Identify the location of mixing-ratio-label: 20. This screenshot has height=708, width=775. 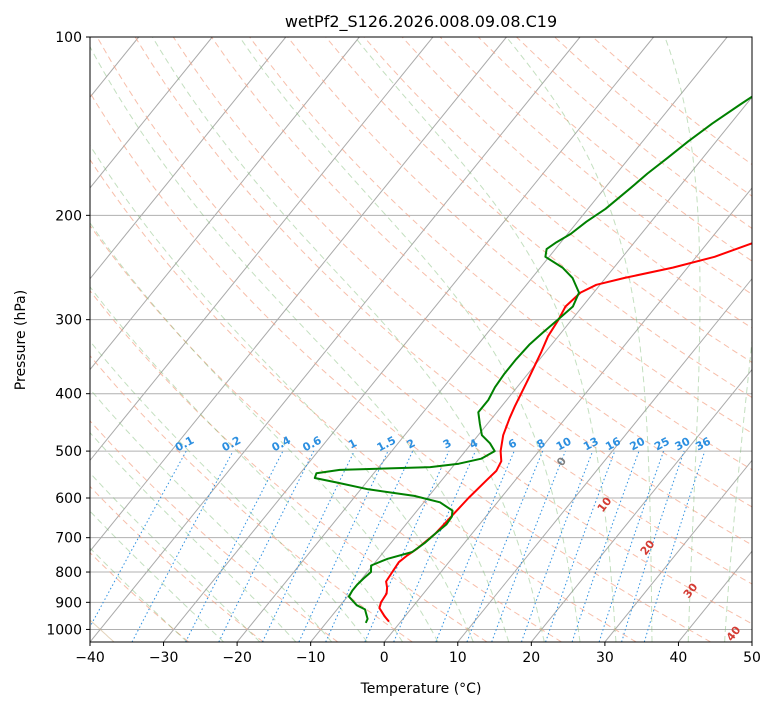
(638, 444).